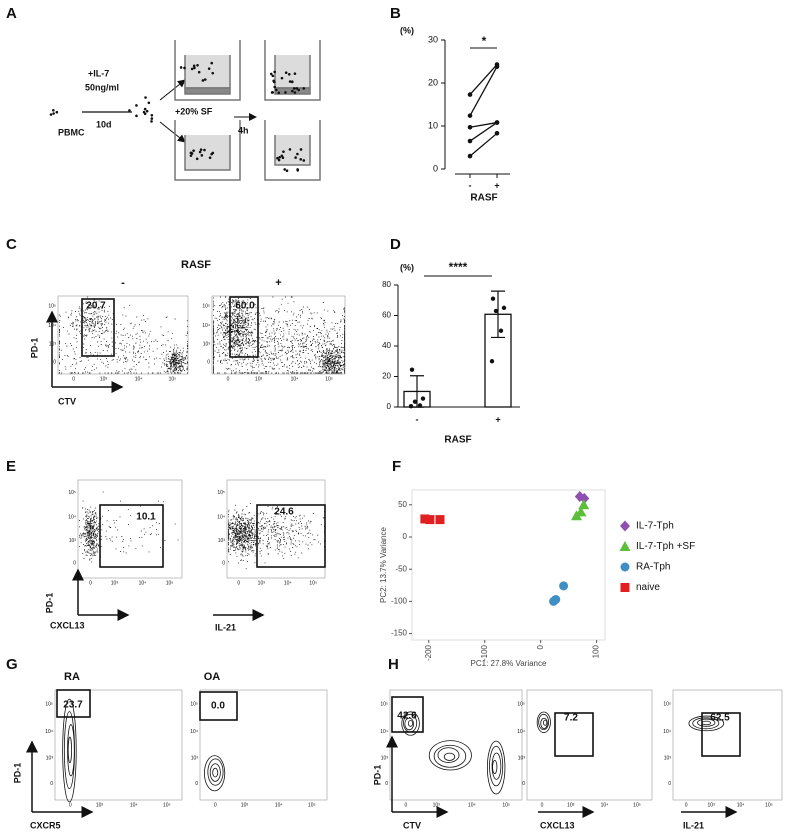  What do you see at coordinates (417, 419) in the screenshot?
I see `x-tick-label: -` at bounding box center [417, 419].